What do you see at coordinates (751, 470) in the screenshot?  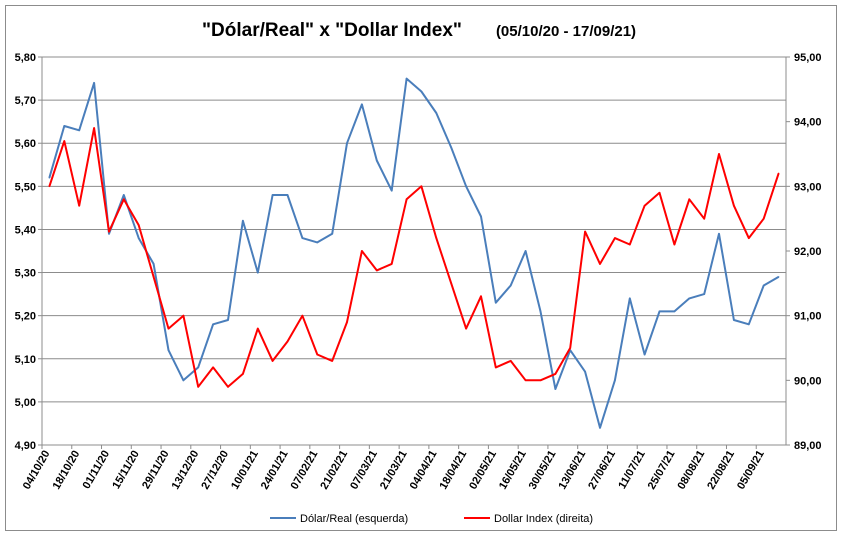 I see `x-tick-label: 05/09/21` at bounding box center [751, 470].